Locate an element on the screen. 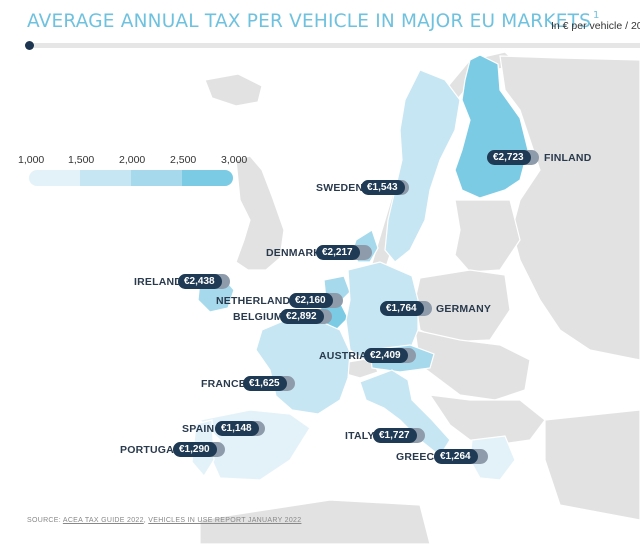  title-rule is located at coordinates (335, 45).